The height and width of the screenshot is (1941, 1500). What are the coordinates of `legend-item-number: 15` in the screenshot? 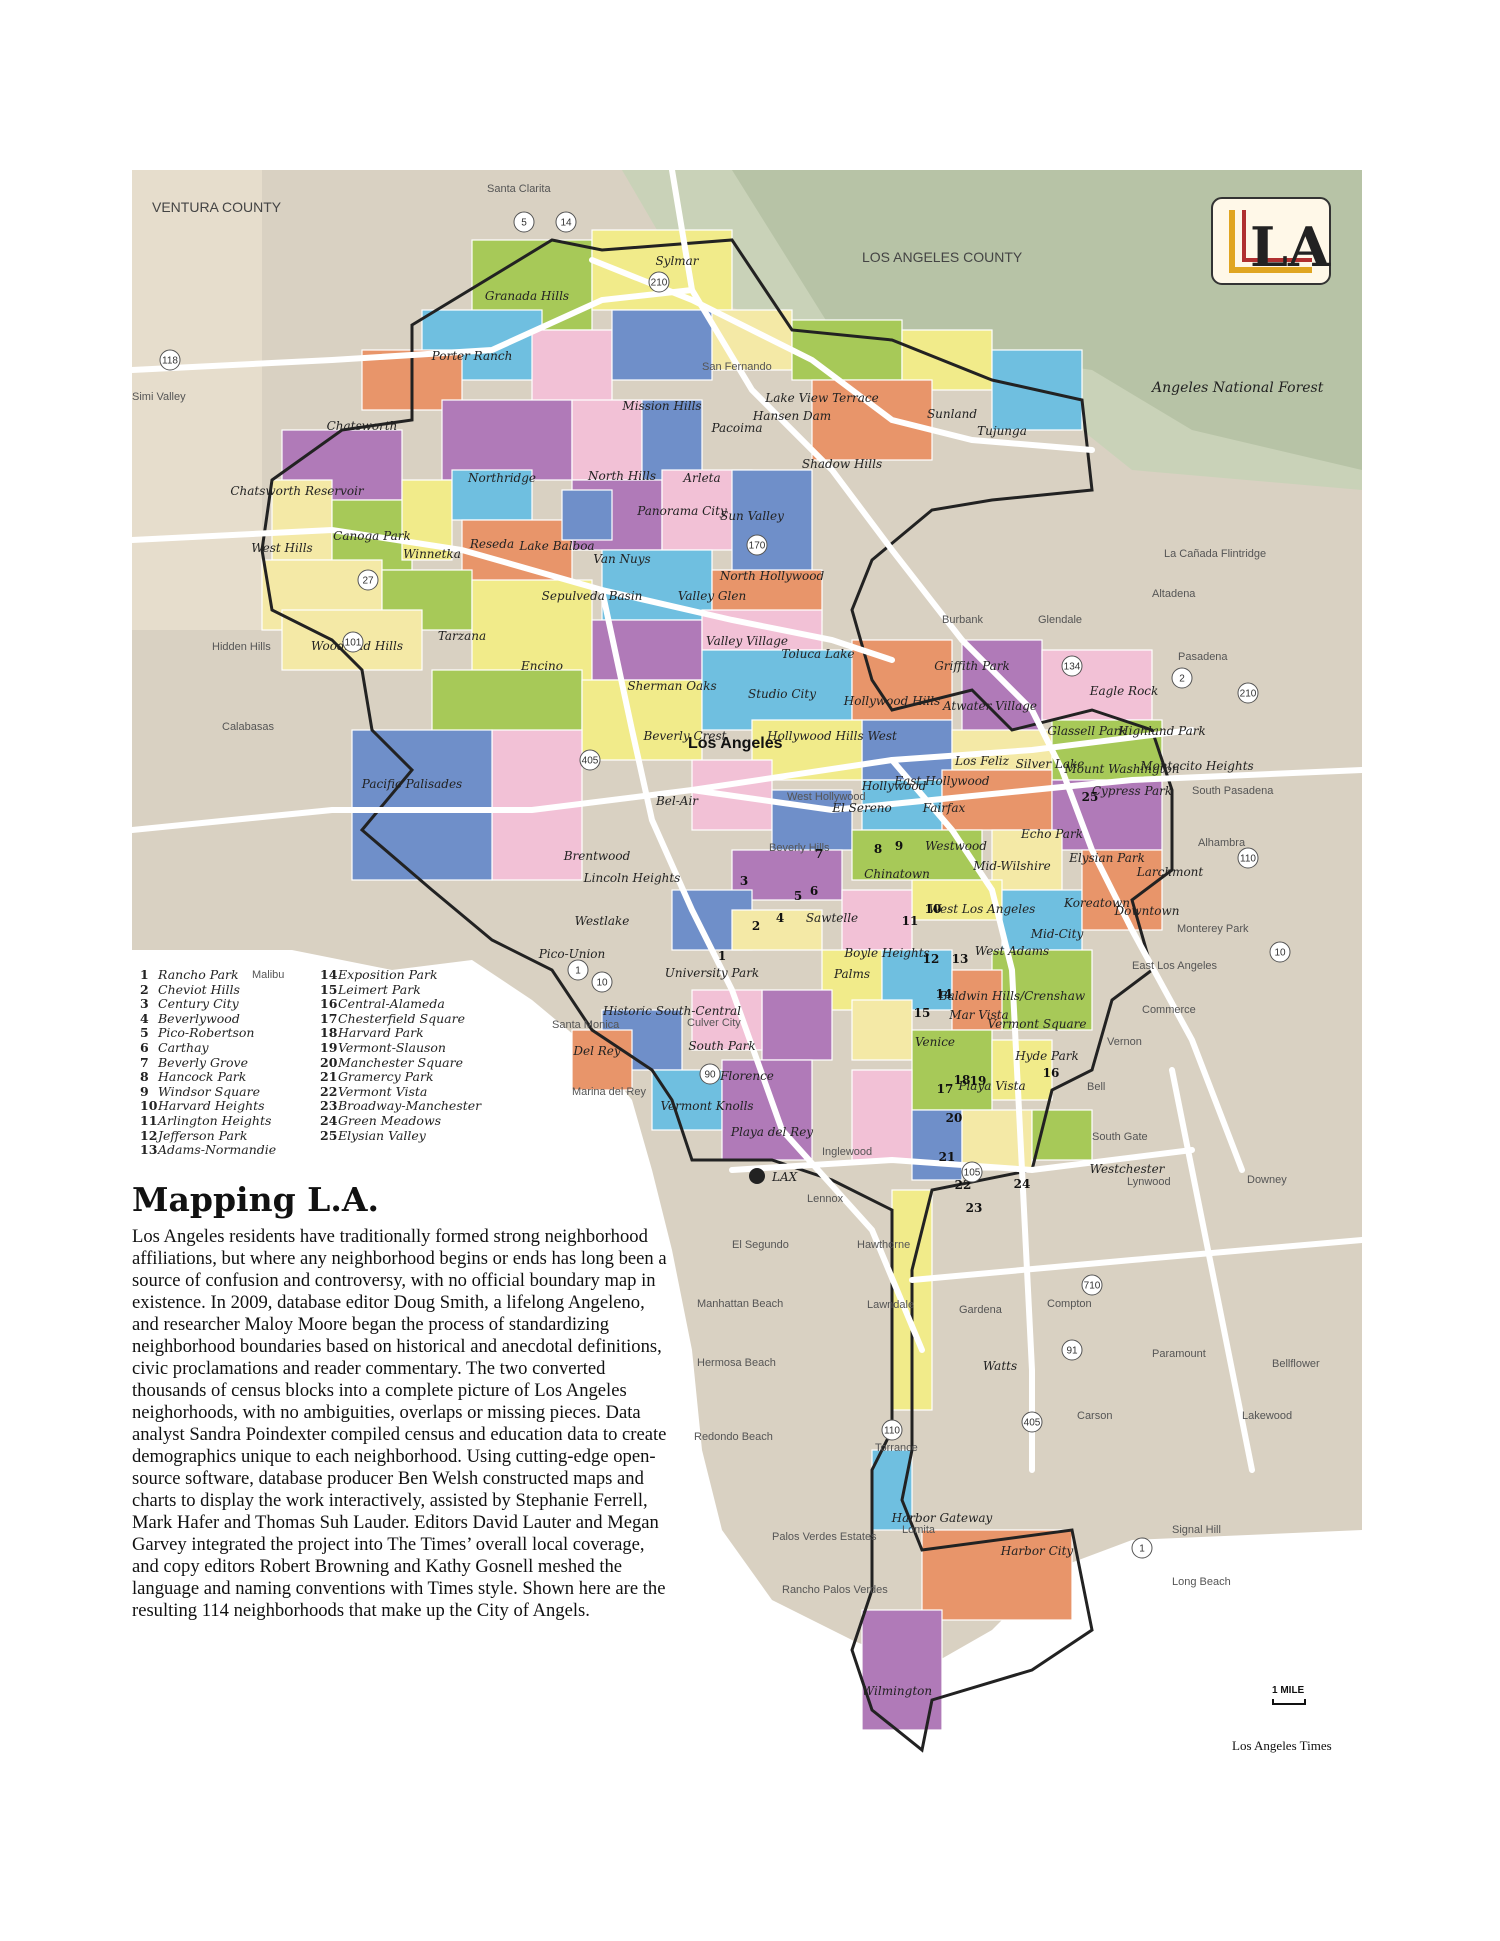 It's located at (329, 989).